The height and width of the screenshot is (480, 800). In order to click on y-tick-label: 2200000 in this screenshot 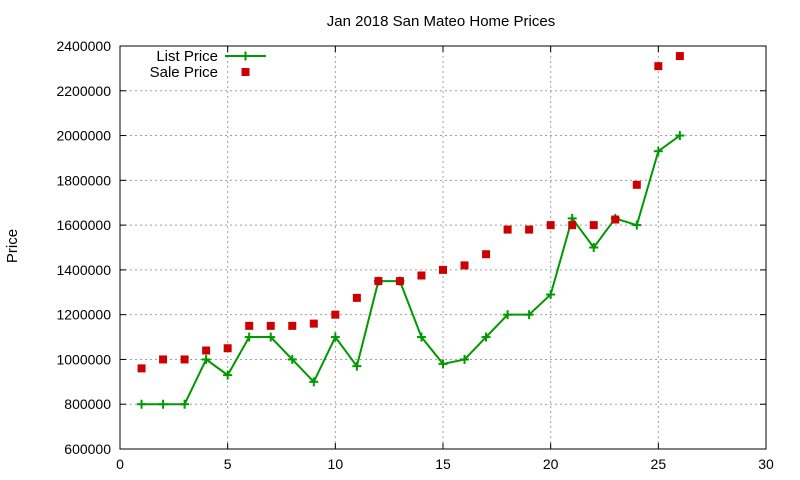, I will do `click(83, 91)`.